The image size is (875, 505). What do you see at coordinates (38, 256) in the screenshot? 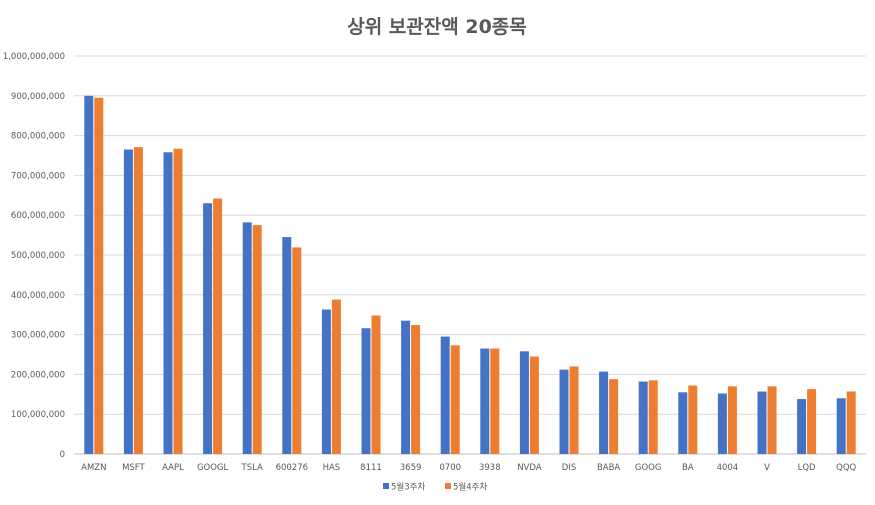
I see `y-tick-label: 500,000,000` at bounding box center [38, 256].